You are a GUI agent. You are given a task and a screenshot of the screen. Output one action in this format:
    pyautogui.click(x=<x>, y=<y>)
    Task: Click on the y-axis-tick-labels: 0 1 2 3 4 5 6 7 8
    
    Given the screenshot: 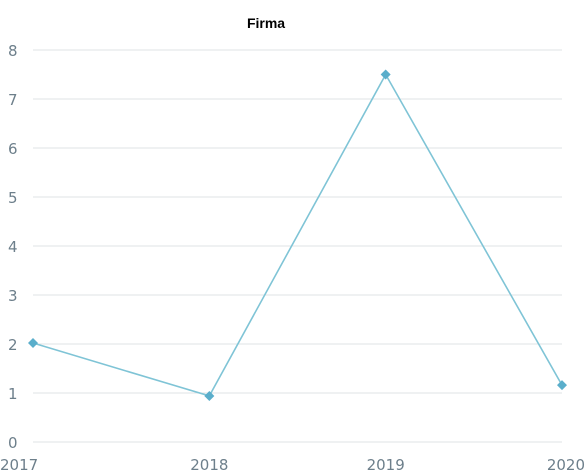 What is the action you would take?
    pyautogui.click(x=13, y=247)
    